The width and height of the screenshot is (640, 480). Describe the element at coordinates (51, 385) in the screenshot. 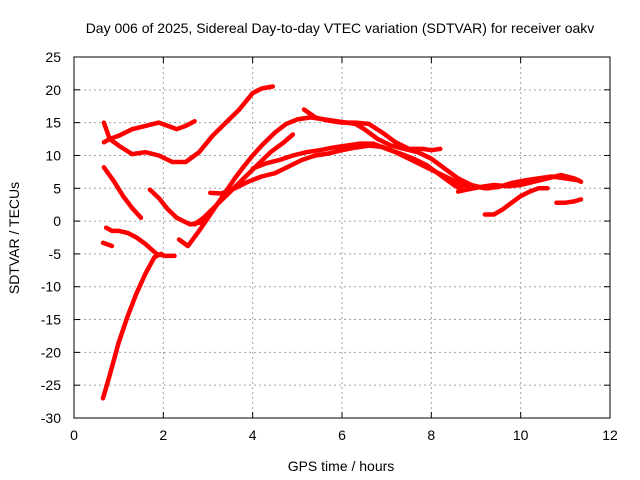

I see `y-tick-label: -25` at that location.